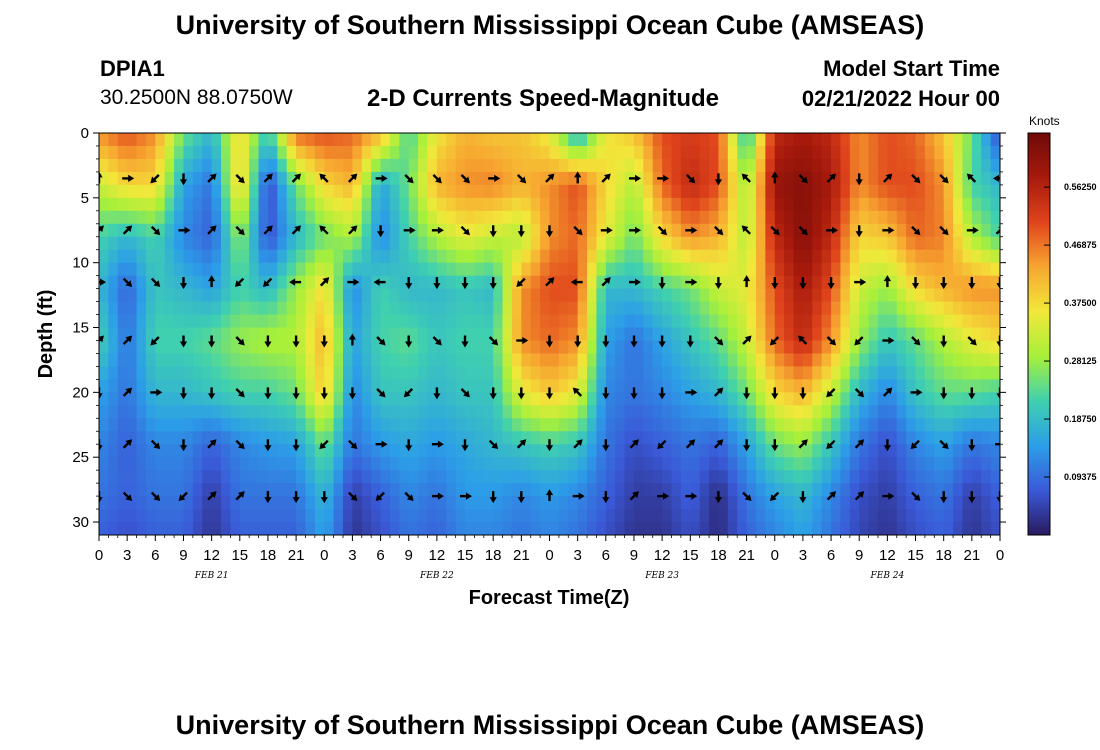  What do you see at coordinates (211, 576) in the screenshot?
I see `date-label: FEB 21` at bounding box center [211, 576].